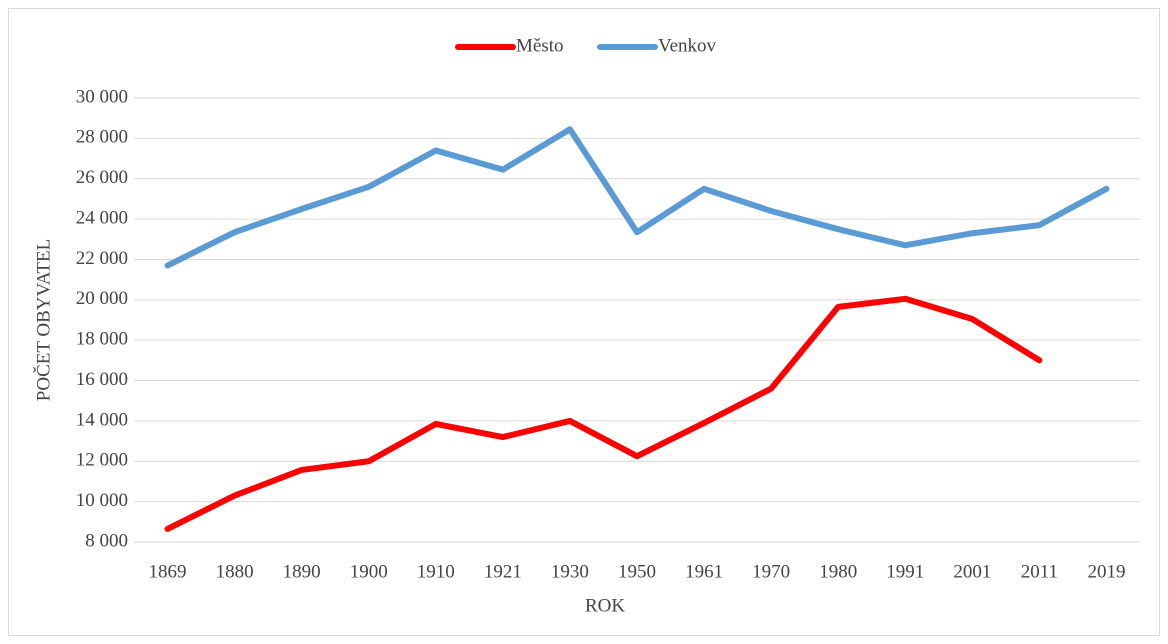 The width and height of the screenshot is (1168, 644). Describe the element at coordinates (905, 571) in the screenshot. I see `x-tick-label: 1991` at that location.